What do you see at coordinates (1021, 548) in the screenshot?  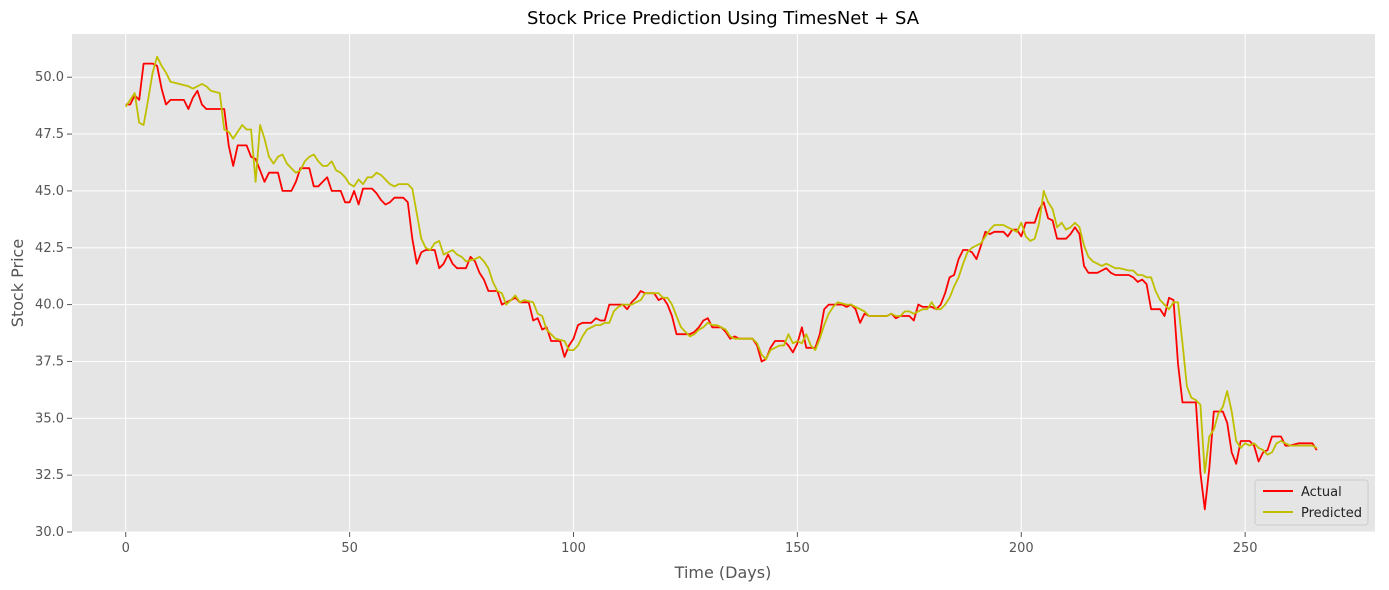 I see `x-tick-label: 200` at bounding box center [1021, 548].